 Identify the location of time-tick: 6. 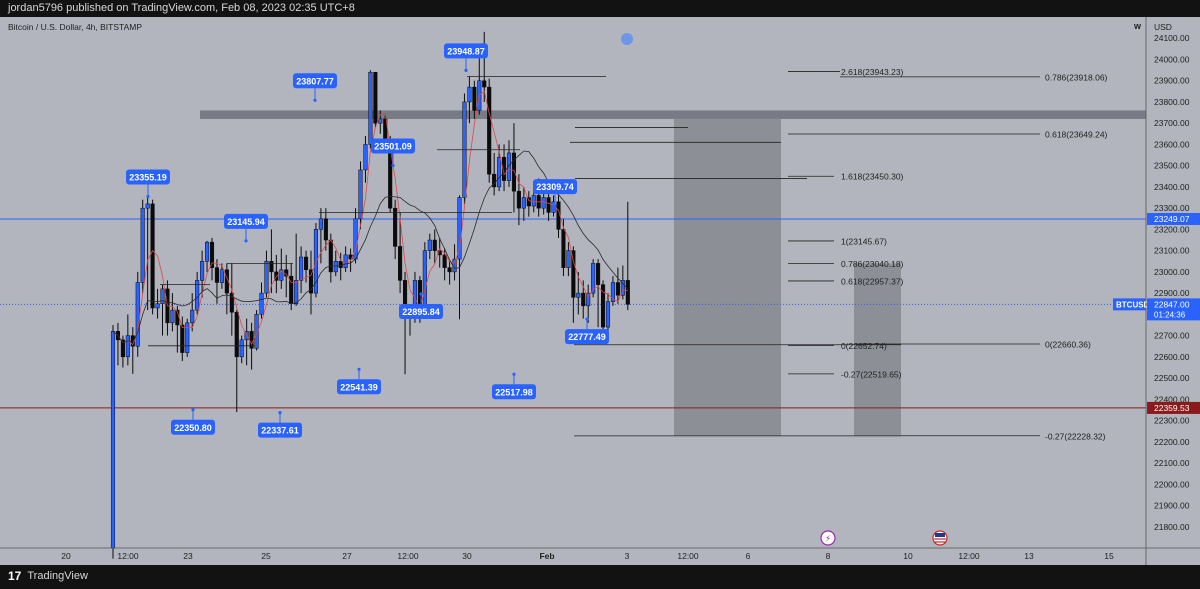
(748, 556).